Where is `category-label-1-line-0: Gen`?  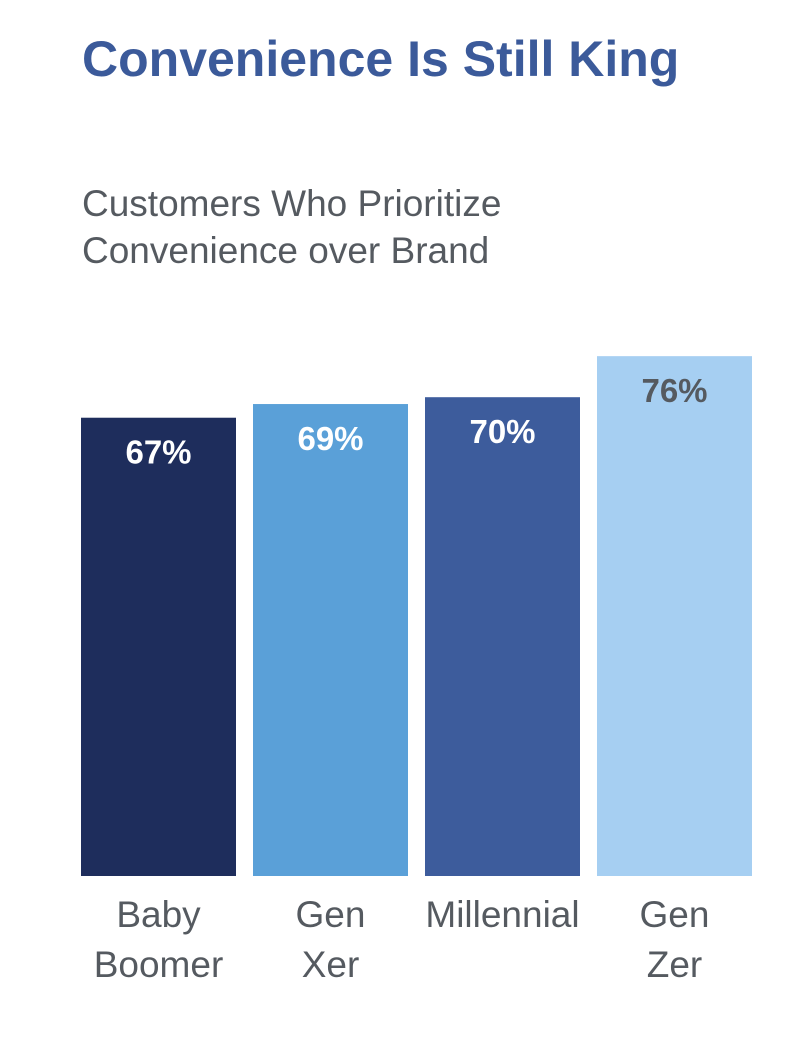
category-label-1-line-0: Gen is located at coordinates (331, 914).